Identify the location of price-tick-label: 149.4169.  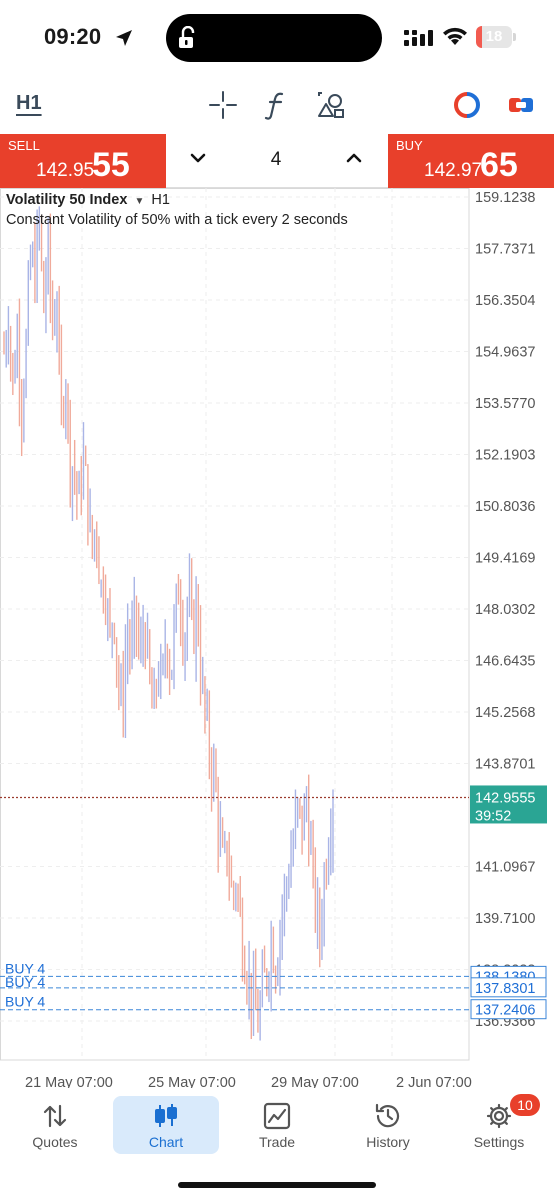
(505, 559).